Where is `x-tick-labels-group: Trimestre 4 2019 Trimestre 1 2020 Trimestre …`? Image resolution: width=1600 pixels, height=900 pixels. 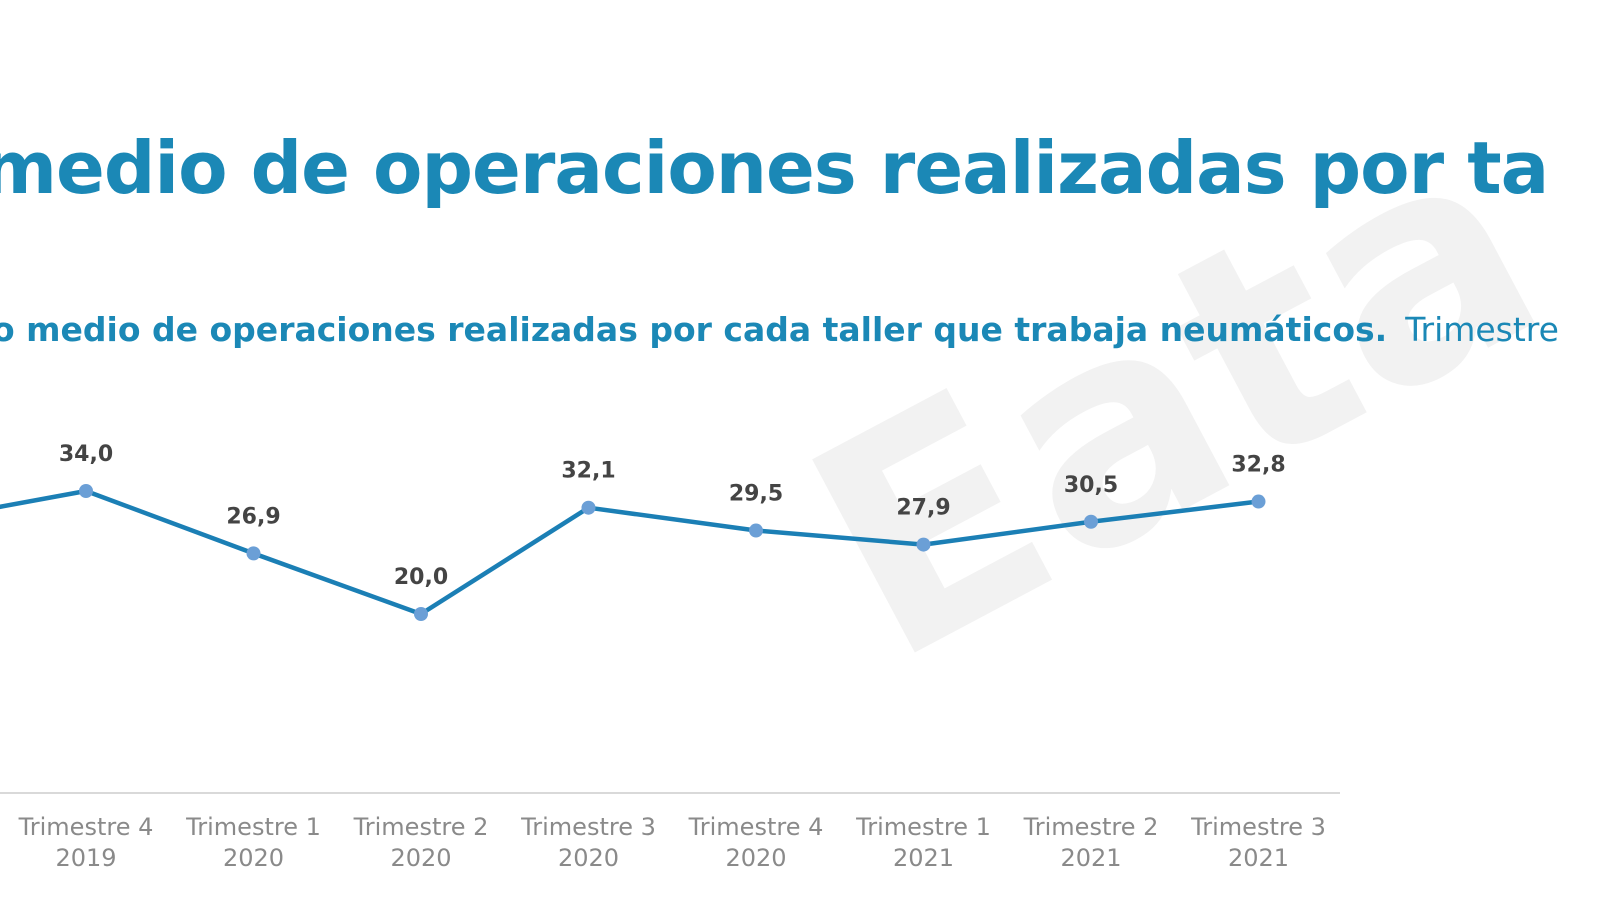
x-tick-labels-group: Trimestre 4 2019 Trimestre 1 2020 Trimestre … is located at coordinates (672, 842).